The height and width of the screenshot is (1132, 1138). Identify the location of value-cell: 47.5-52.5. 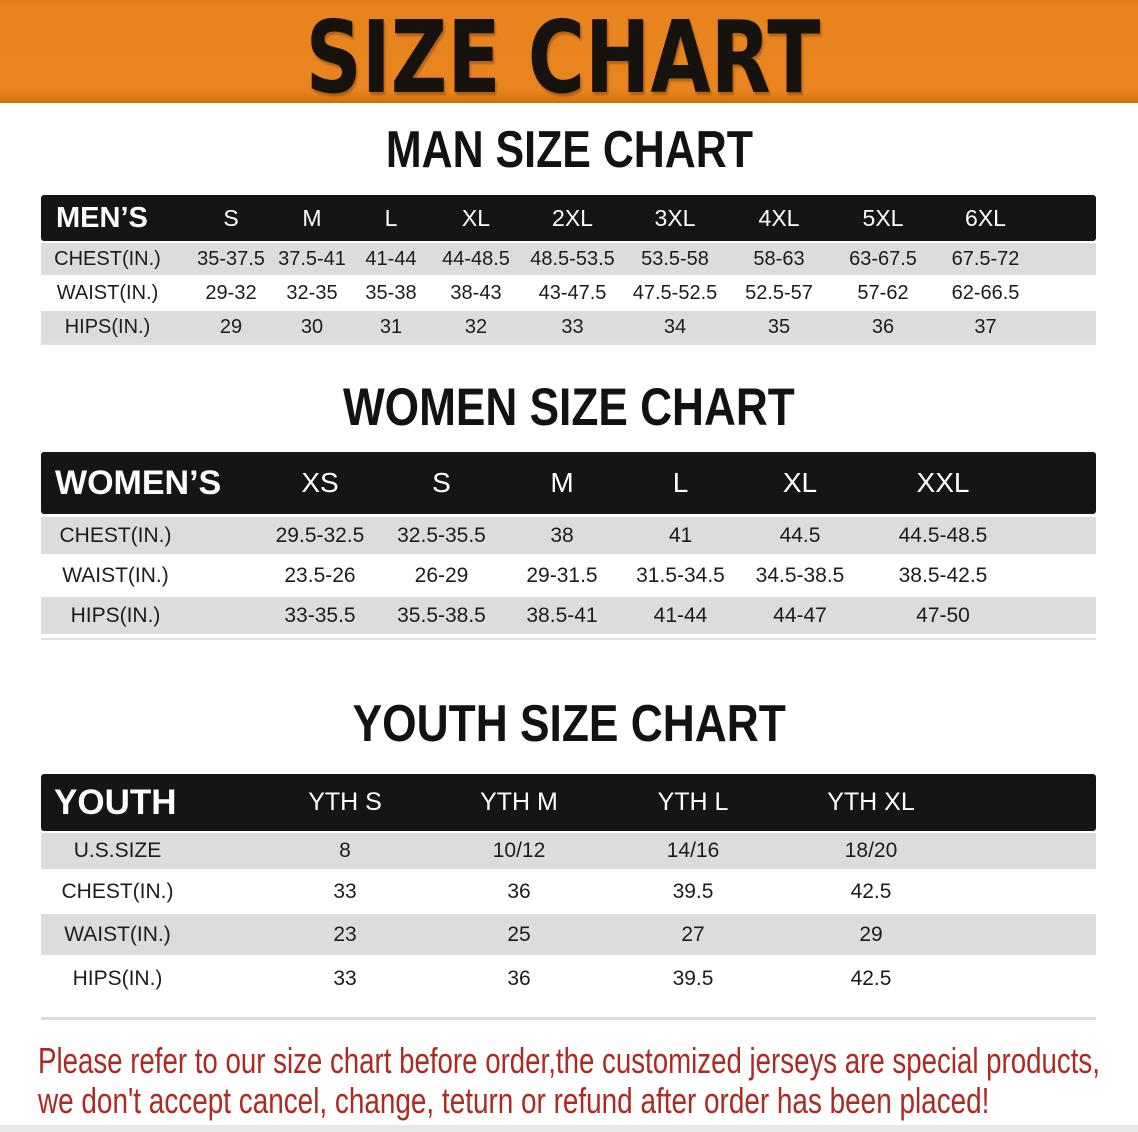
(675, 293).